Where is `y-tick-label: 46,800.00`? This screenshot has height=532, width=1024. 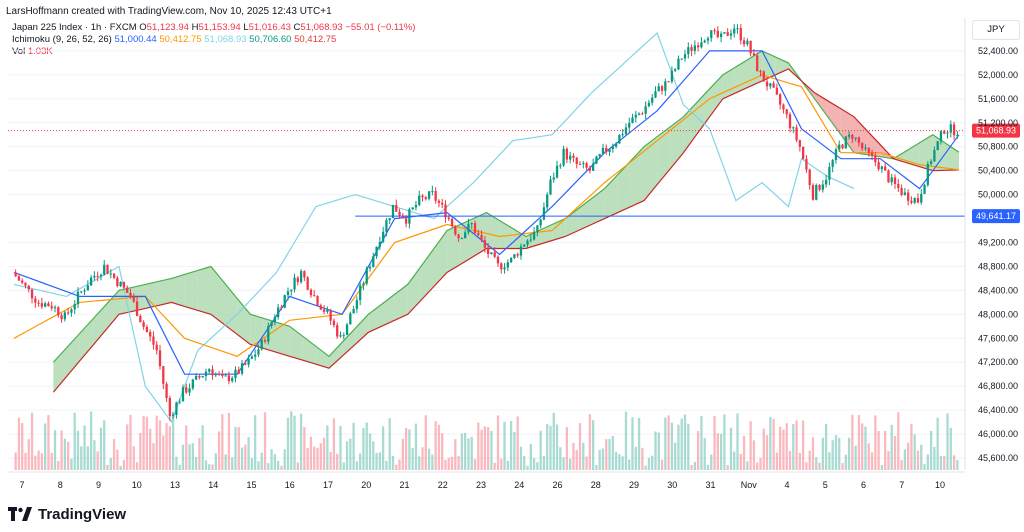
y-tick-label: 46,800.00 is located at coordinates (998, 386).